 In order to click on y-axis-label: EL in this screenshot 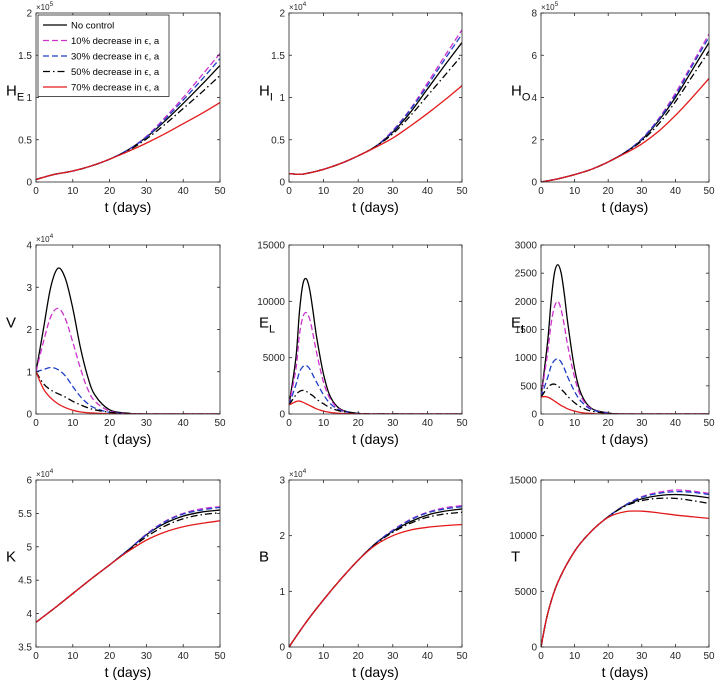, I will do `click(267, 325)`.